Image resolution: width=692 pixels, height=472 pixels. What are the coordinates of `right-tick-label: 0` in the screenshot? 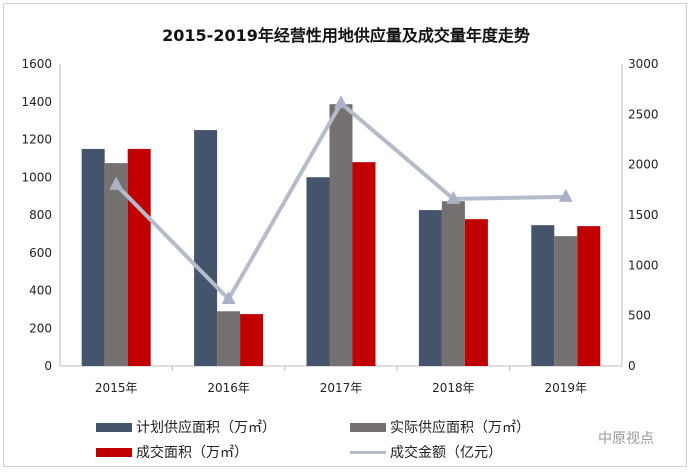 It's located at (632, 366).